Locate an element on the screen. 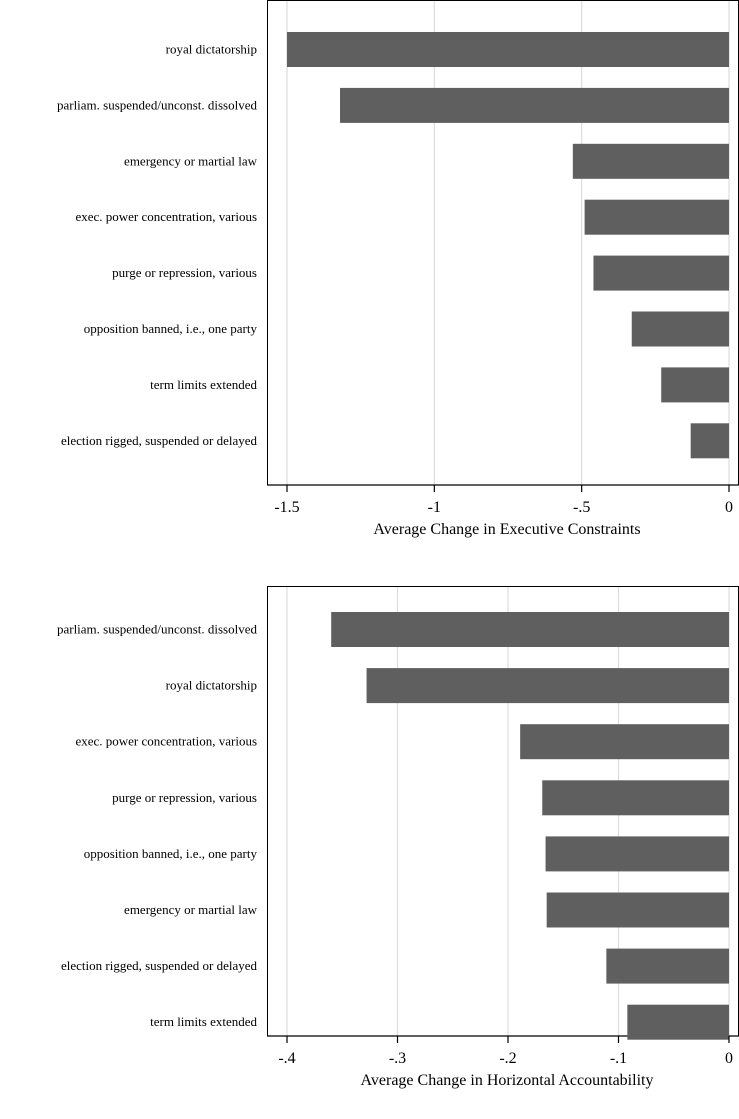  x-tick-label: -1 is located at coordinates (434, 507).